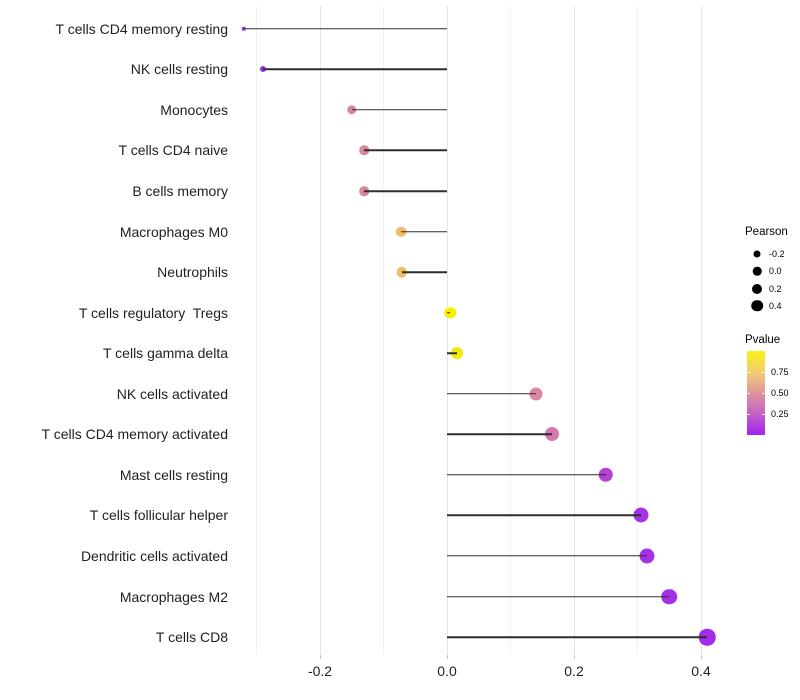 The image size is (800, 700). I want to click on legend-pvalue-title: Pvalue, so click(763, 340).